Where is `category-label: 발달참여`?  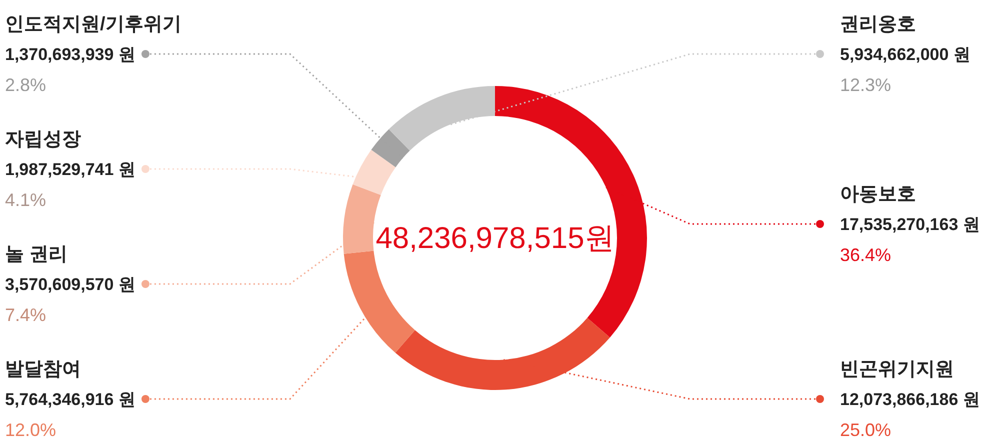 category-label: 발달참여 is located at coordinates (43, 369).